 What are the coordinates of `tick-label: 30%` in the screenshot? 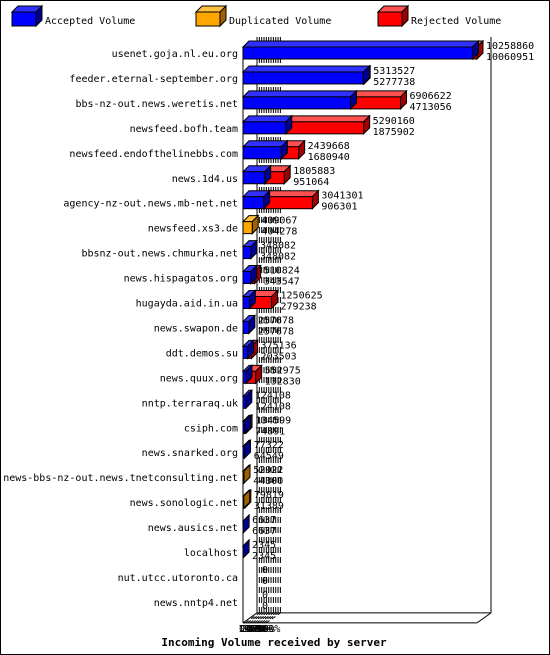 It's located at (252, 629).